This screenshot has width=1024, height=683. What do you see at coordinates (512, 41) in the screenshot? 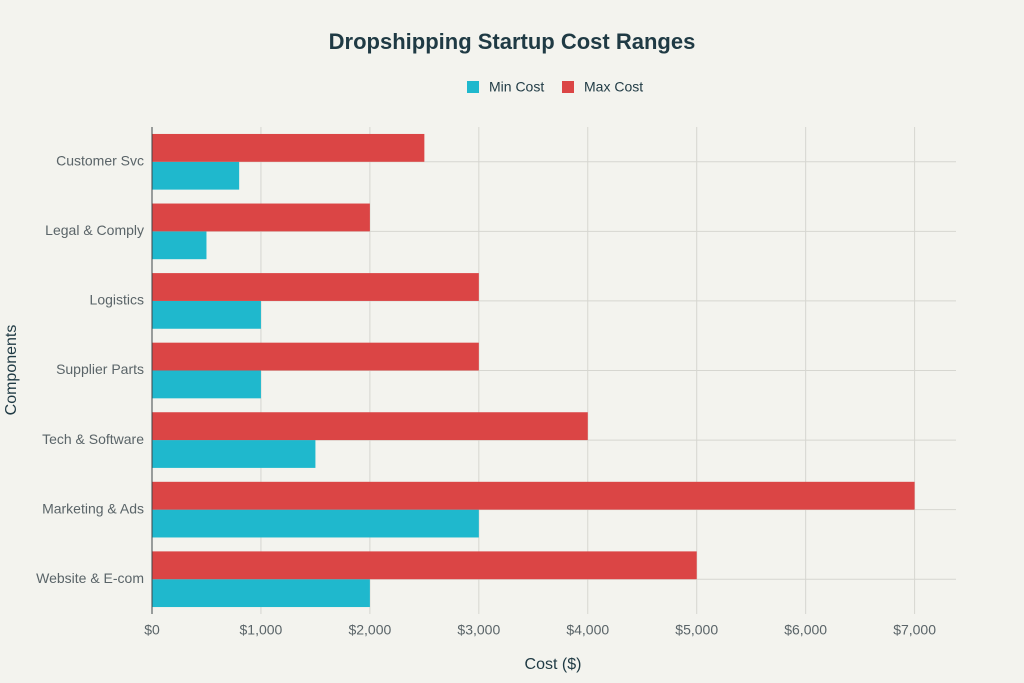
I see `chart-title: Dropshipping Startup Cost Ranges` at bounding box center [512, 41].